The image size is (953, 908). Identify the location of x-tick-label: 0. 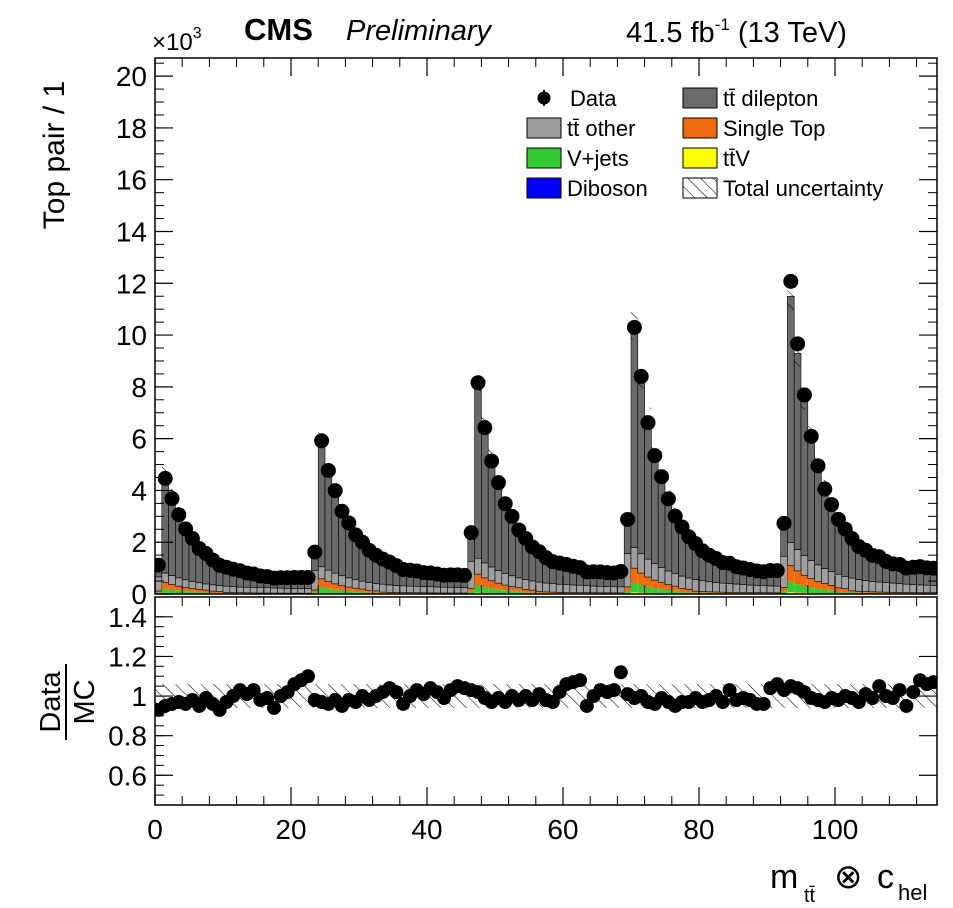
(155, 829).